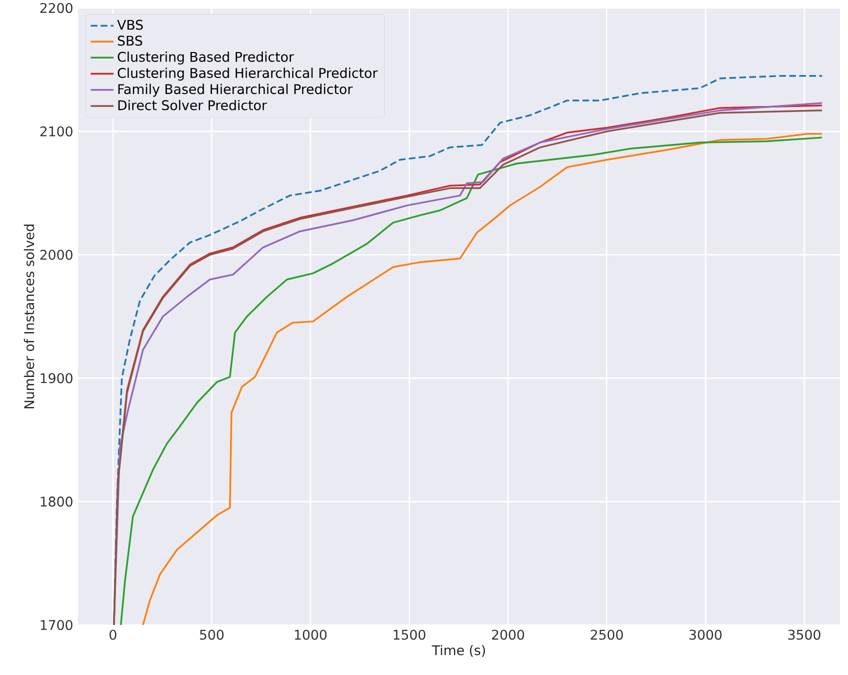 The image size is (848, 675). I want to click on legend-label: Clustering Based Predictor, so click(206, 58).